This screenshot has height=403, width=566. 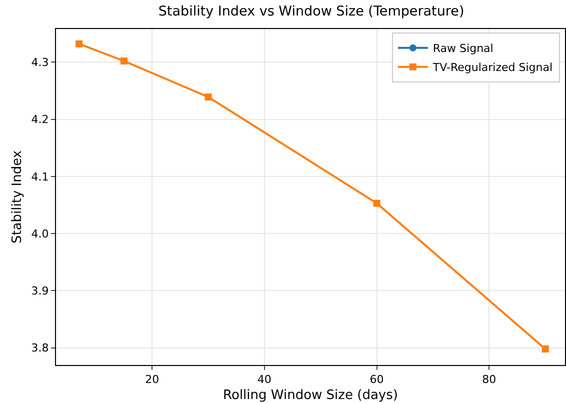 I want to click on legend-label: Raw Signal, so click(x=463, y=49).